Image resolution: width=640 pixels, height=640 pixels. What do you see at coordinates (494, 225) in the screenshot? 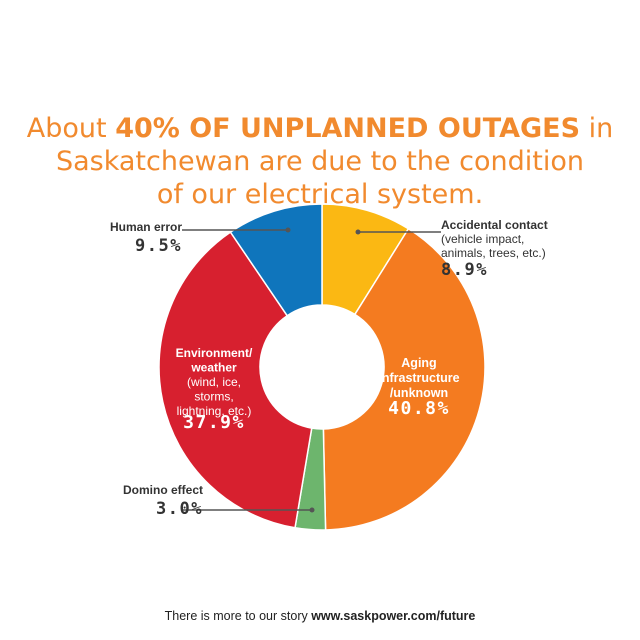
I see `slice-label-line: Accidental contact` at bounding box center [494, 225].